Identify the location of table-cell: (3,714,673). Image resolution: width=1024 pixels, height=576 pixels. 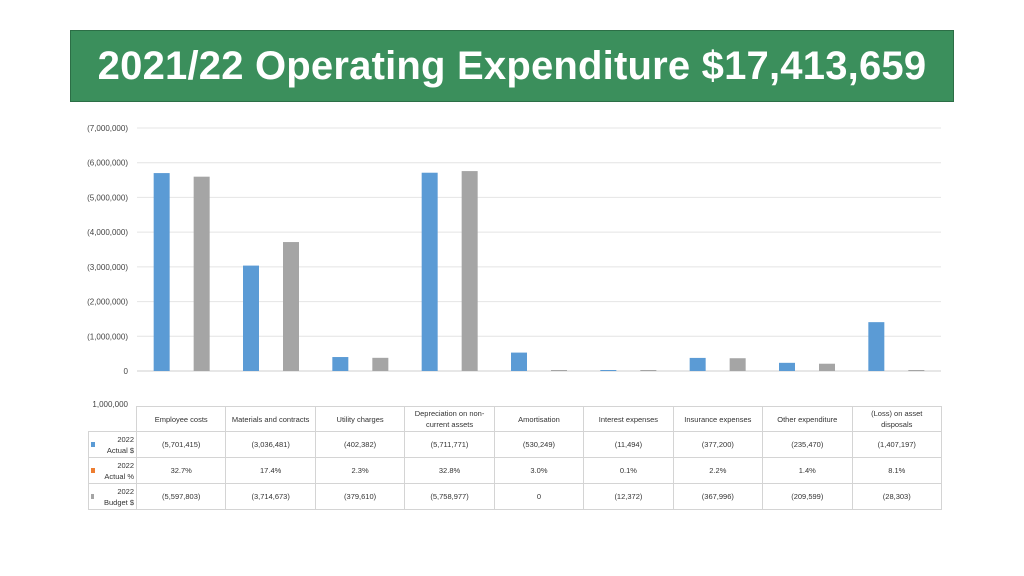
(270, 496).